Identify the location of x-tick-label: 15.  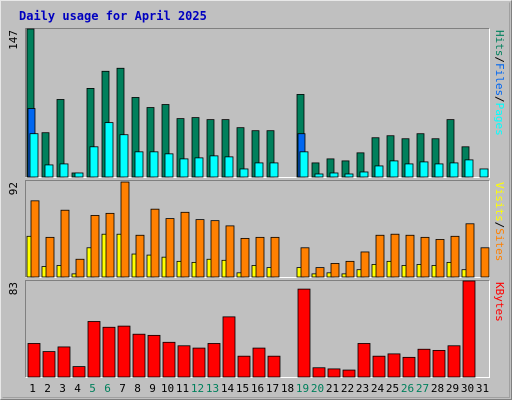
(242, 388).